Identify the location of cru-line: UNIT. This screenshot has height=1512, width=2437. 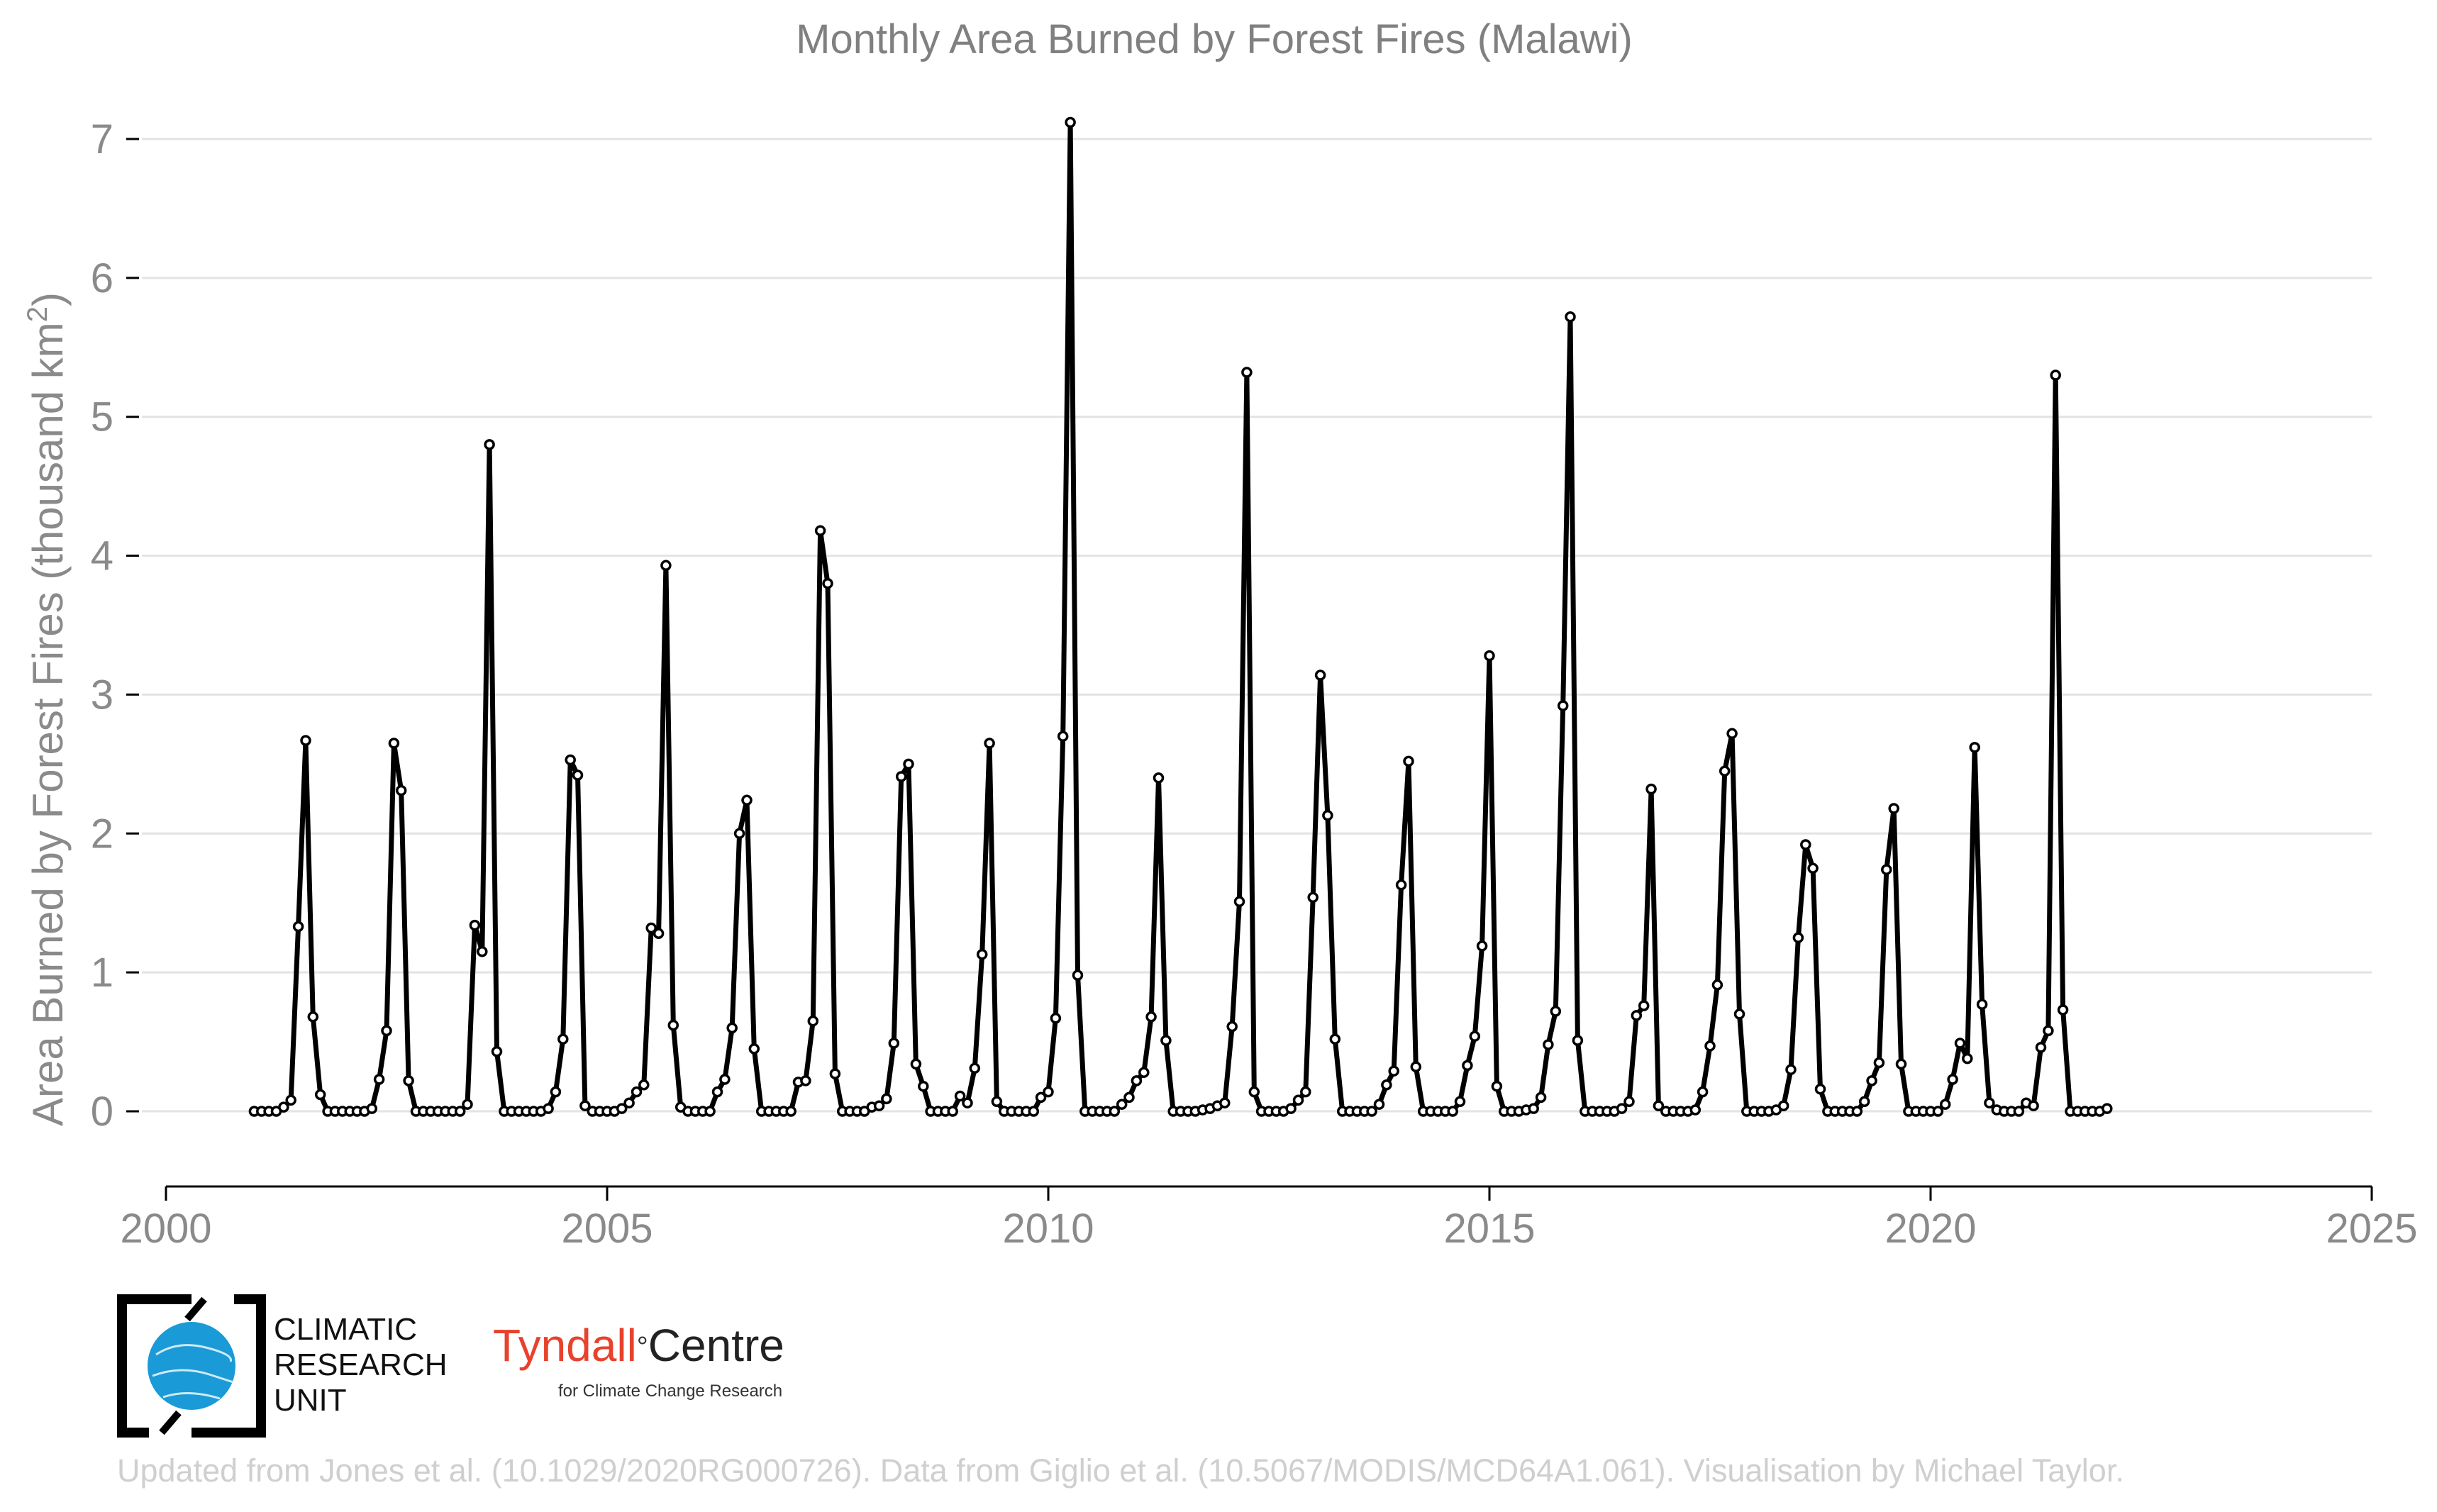
(310, 1400).